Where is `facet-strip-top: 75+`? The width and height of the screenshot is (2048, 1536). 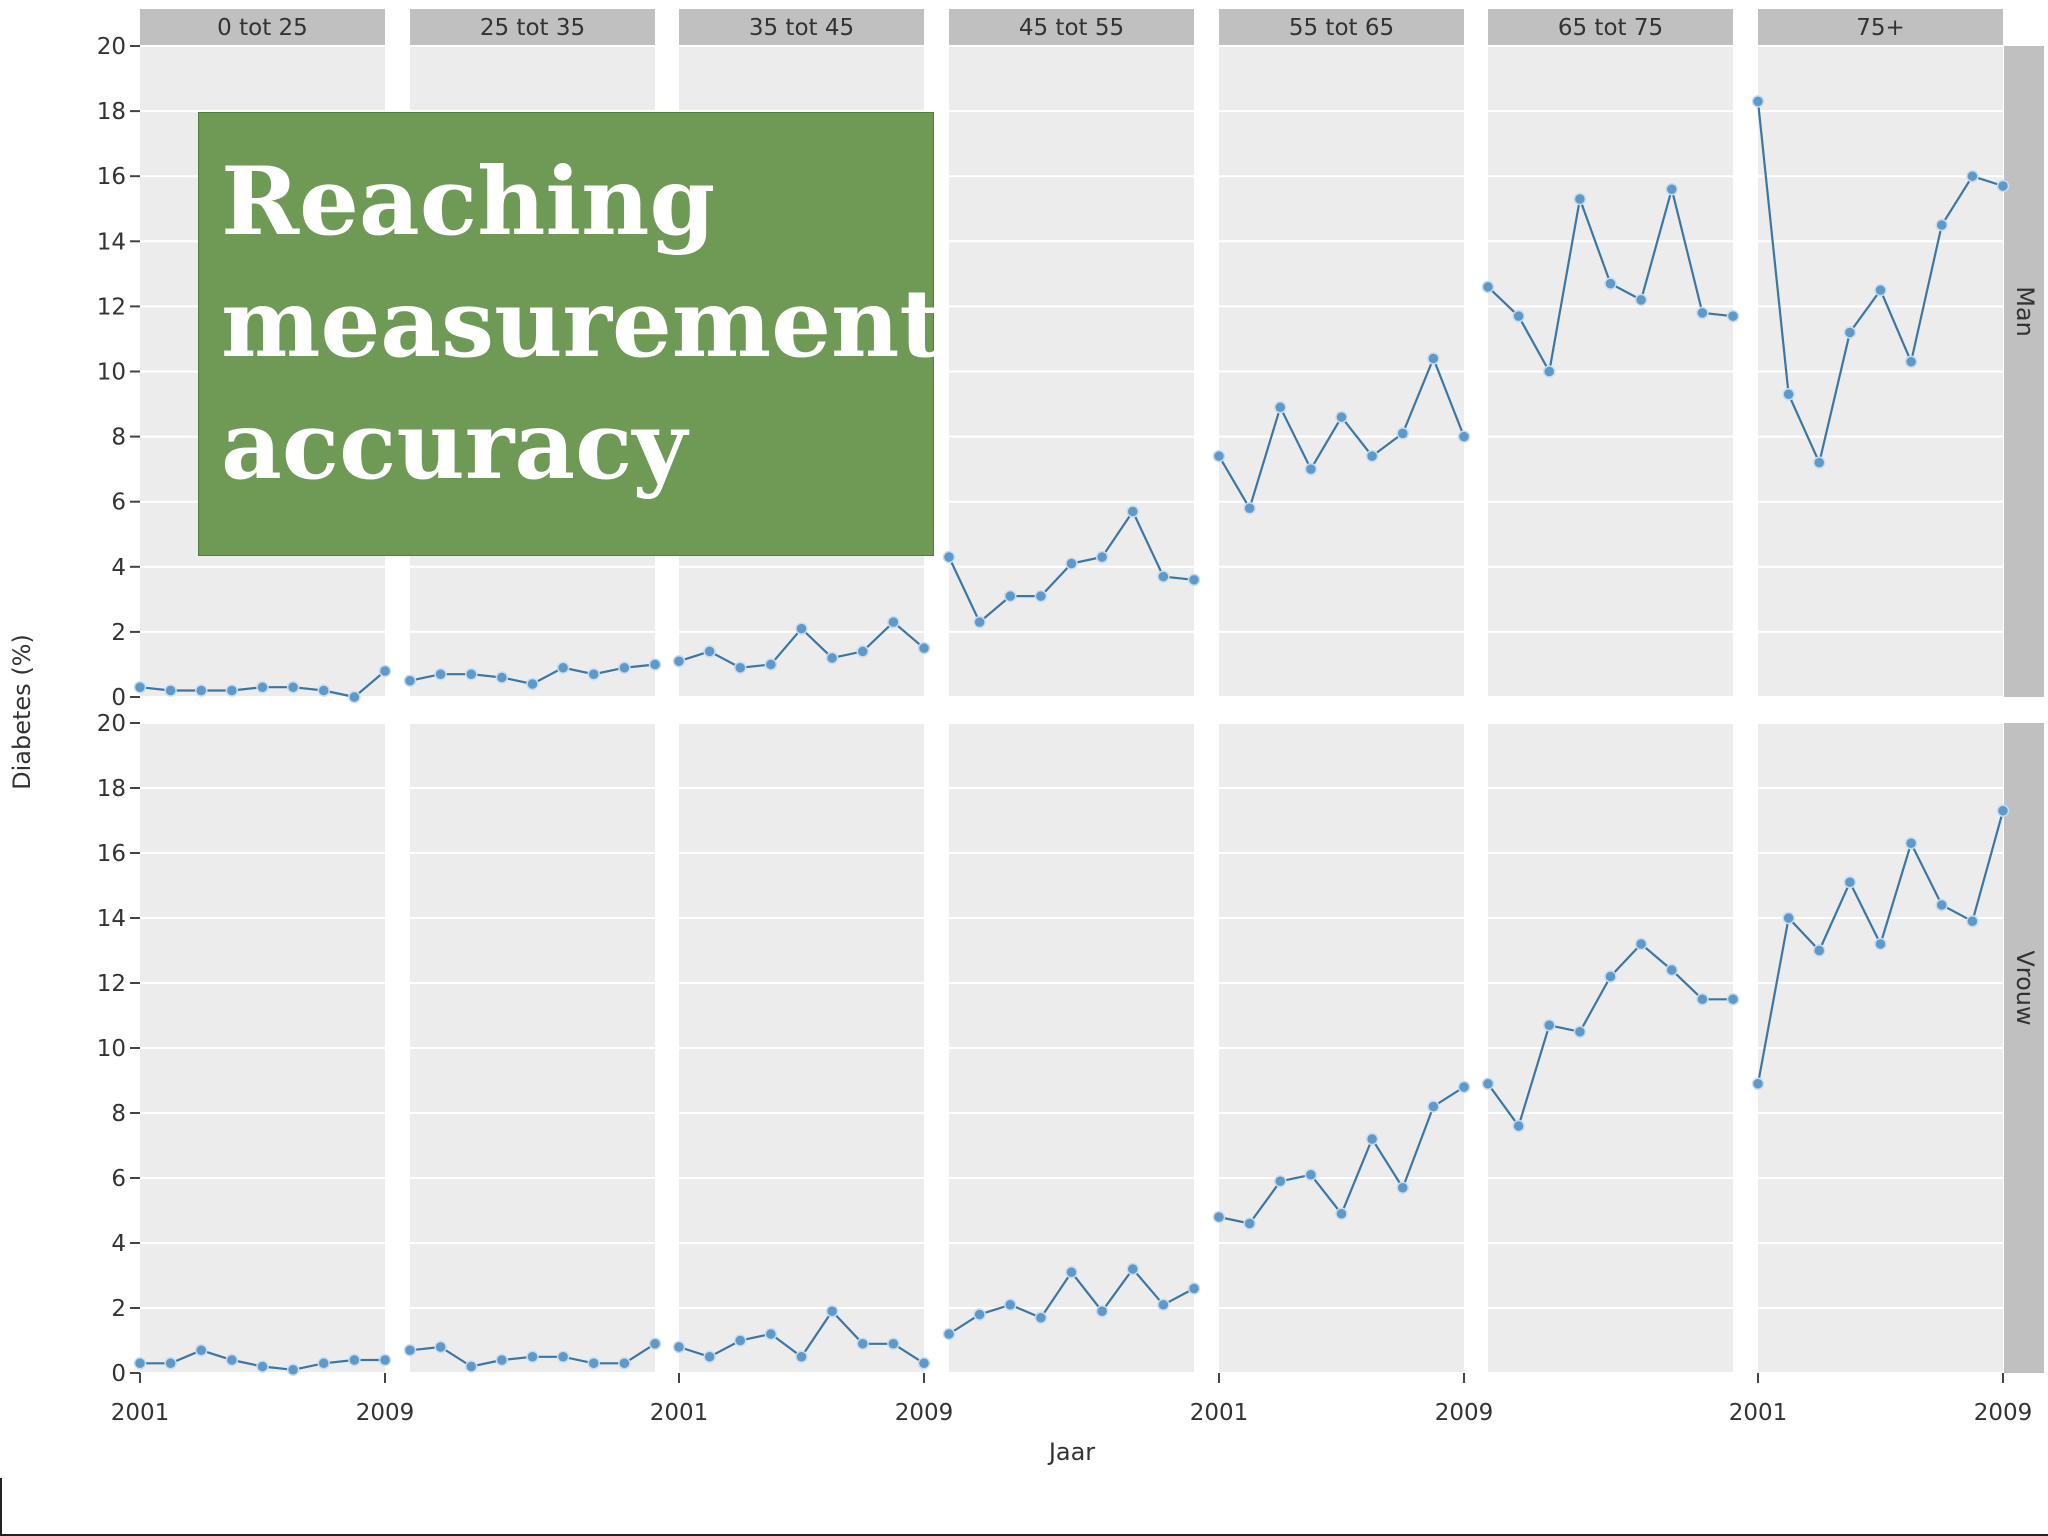
facet-strip-top: 75+ is located at coordinates (1880, 27).